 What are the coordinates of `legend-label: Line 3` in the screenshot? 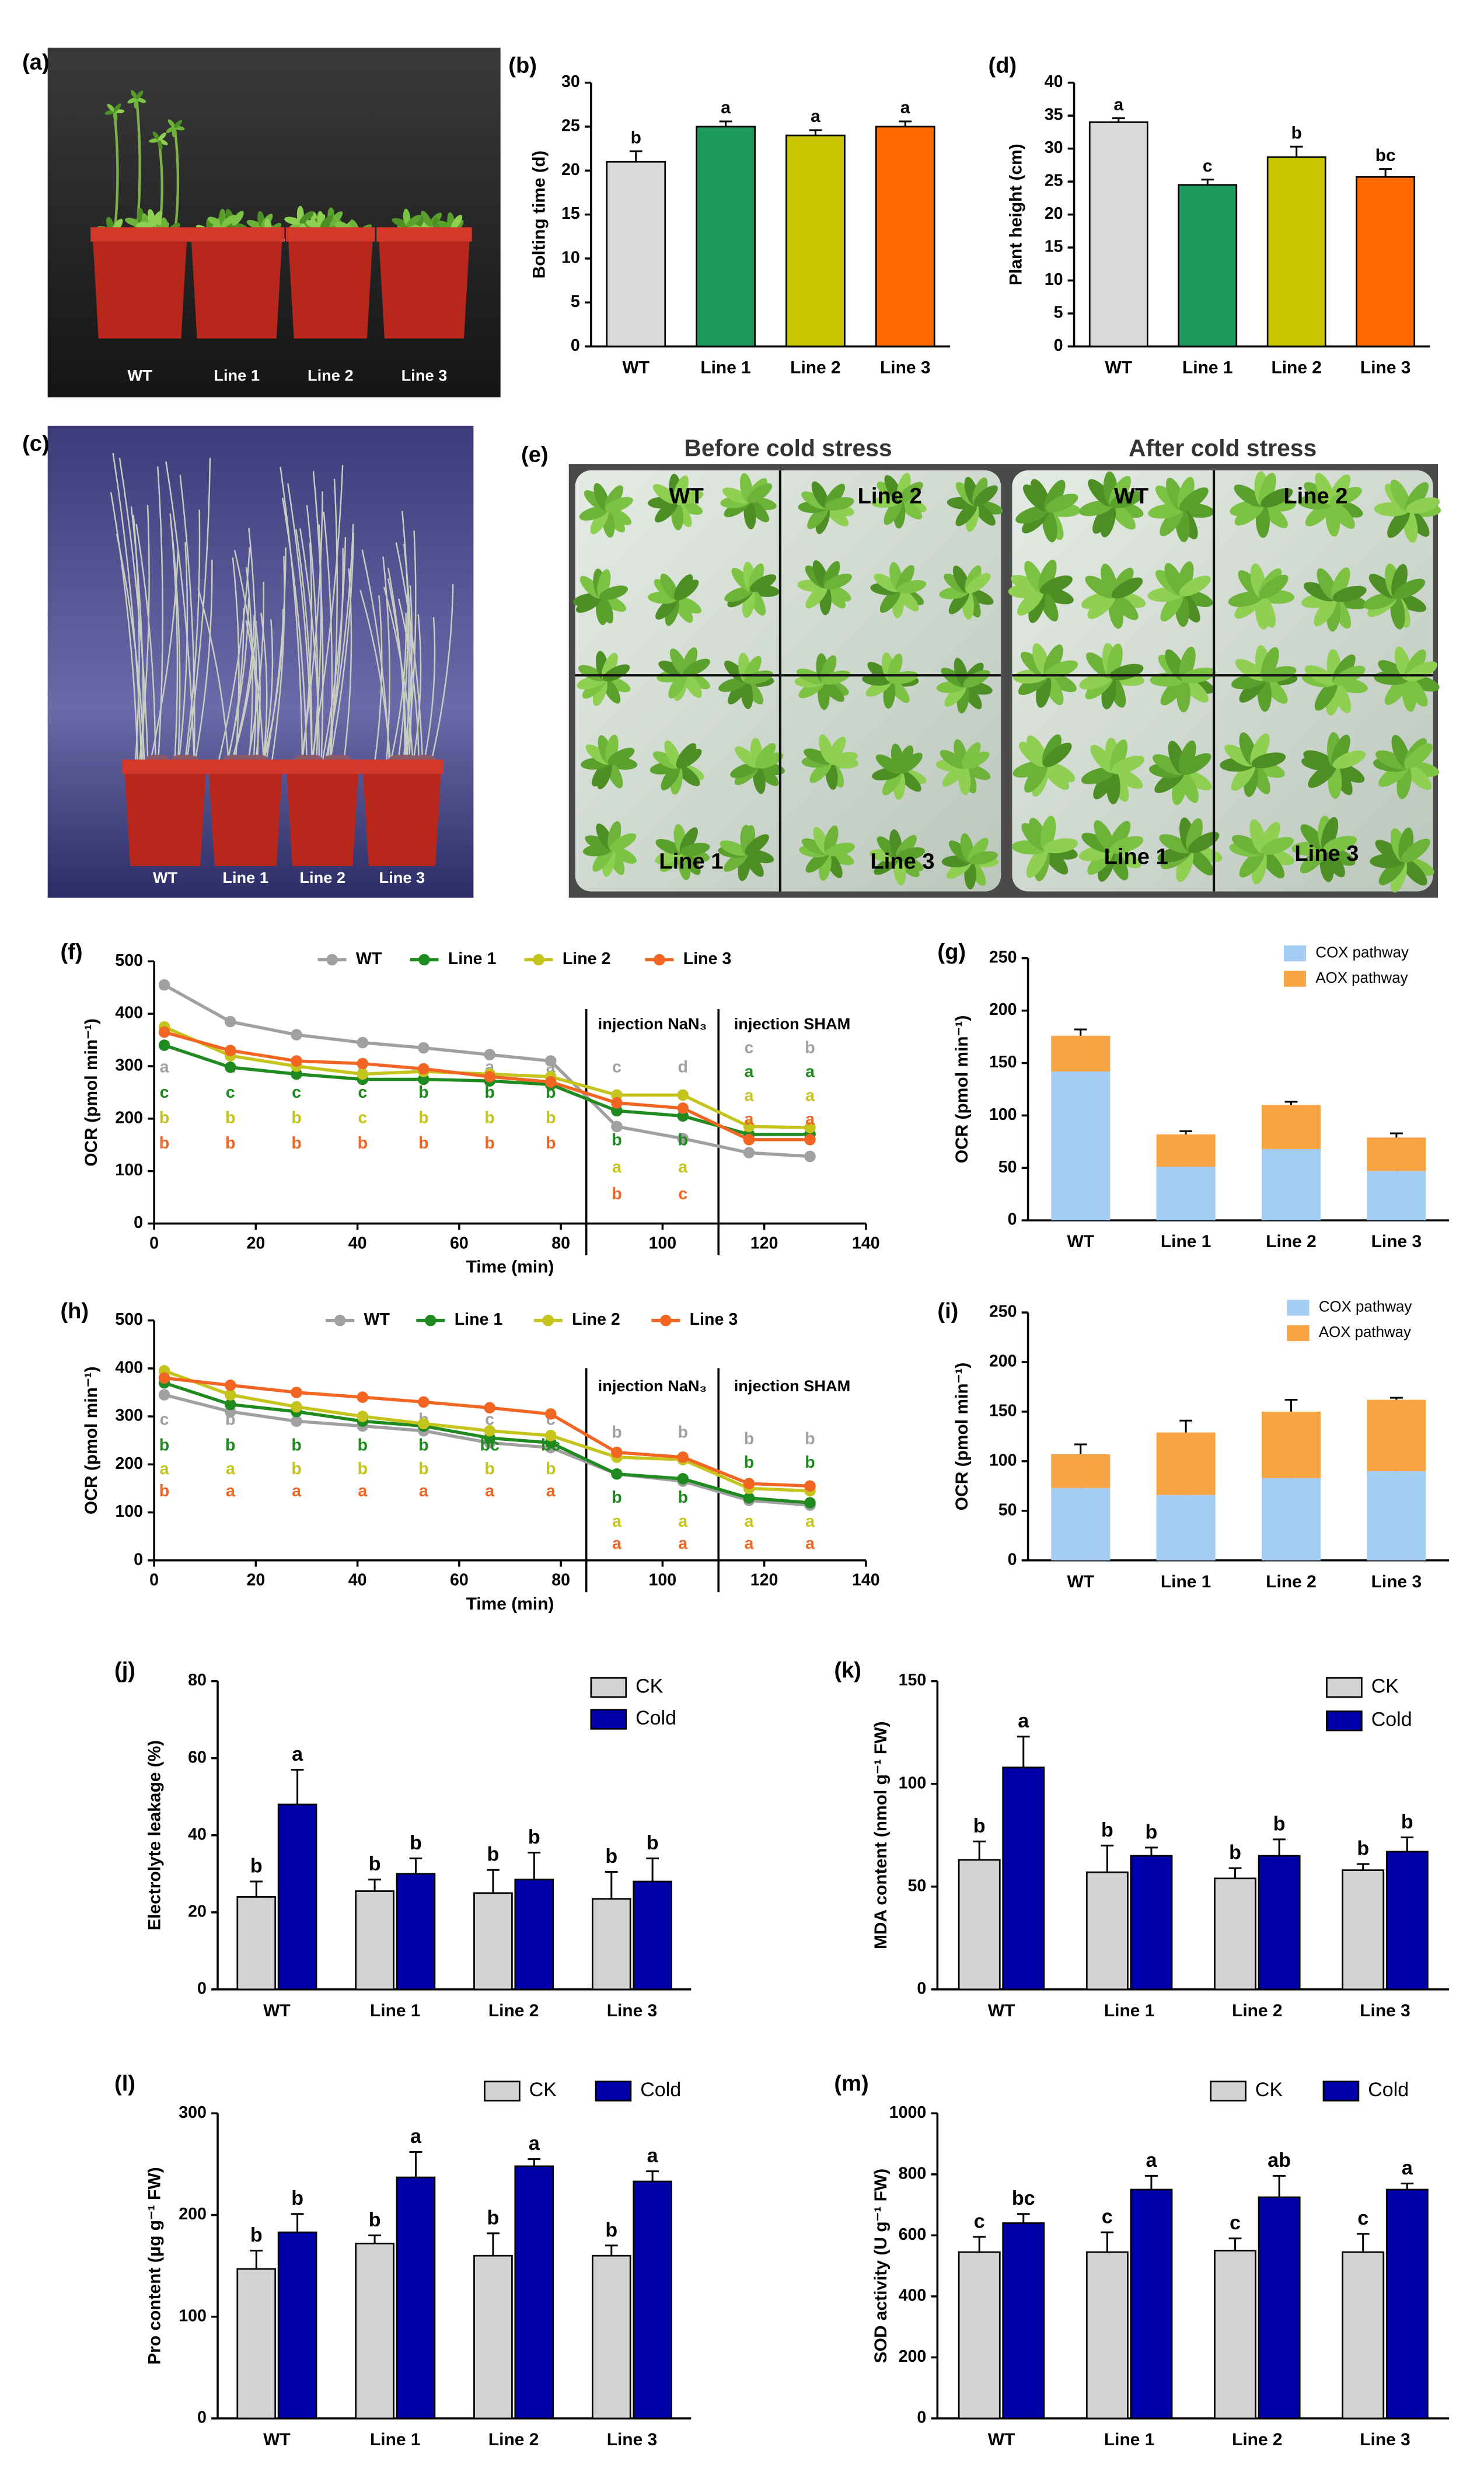 It's located at (708, 958).